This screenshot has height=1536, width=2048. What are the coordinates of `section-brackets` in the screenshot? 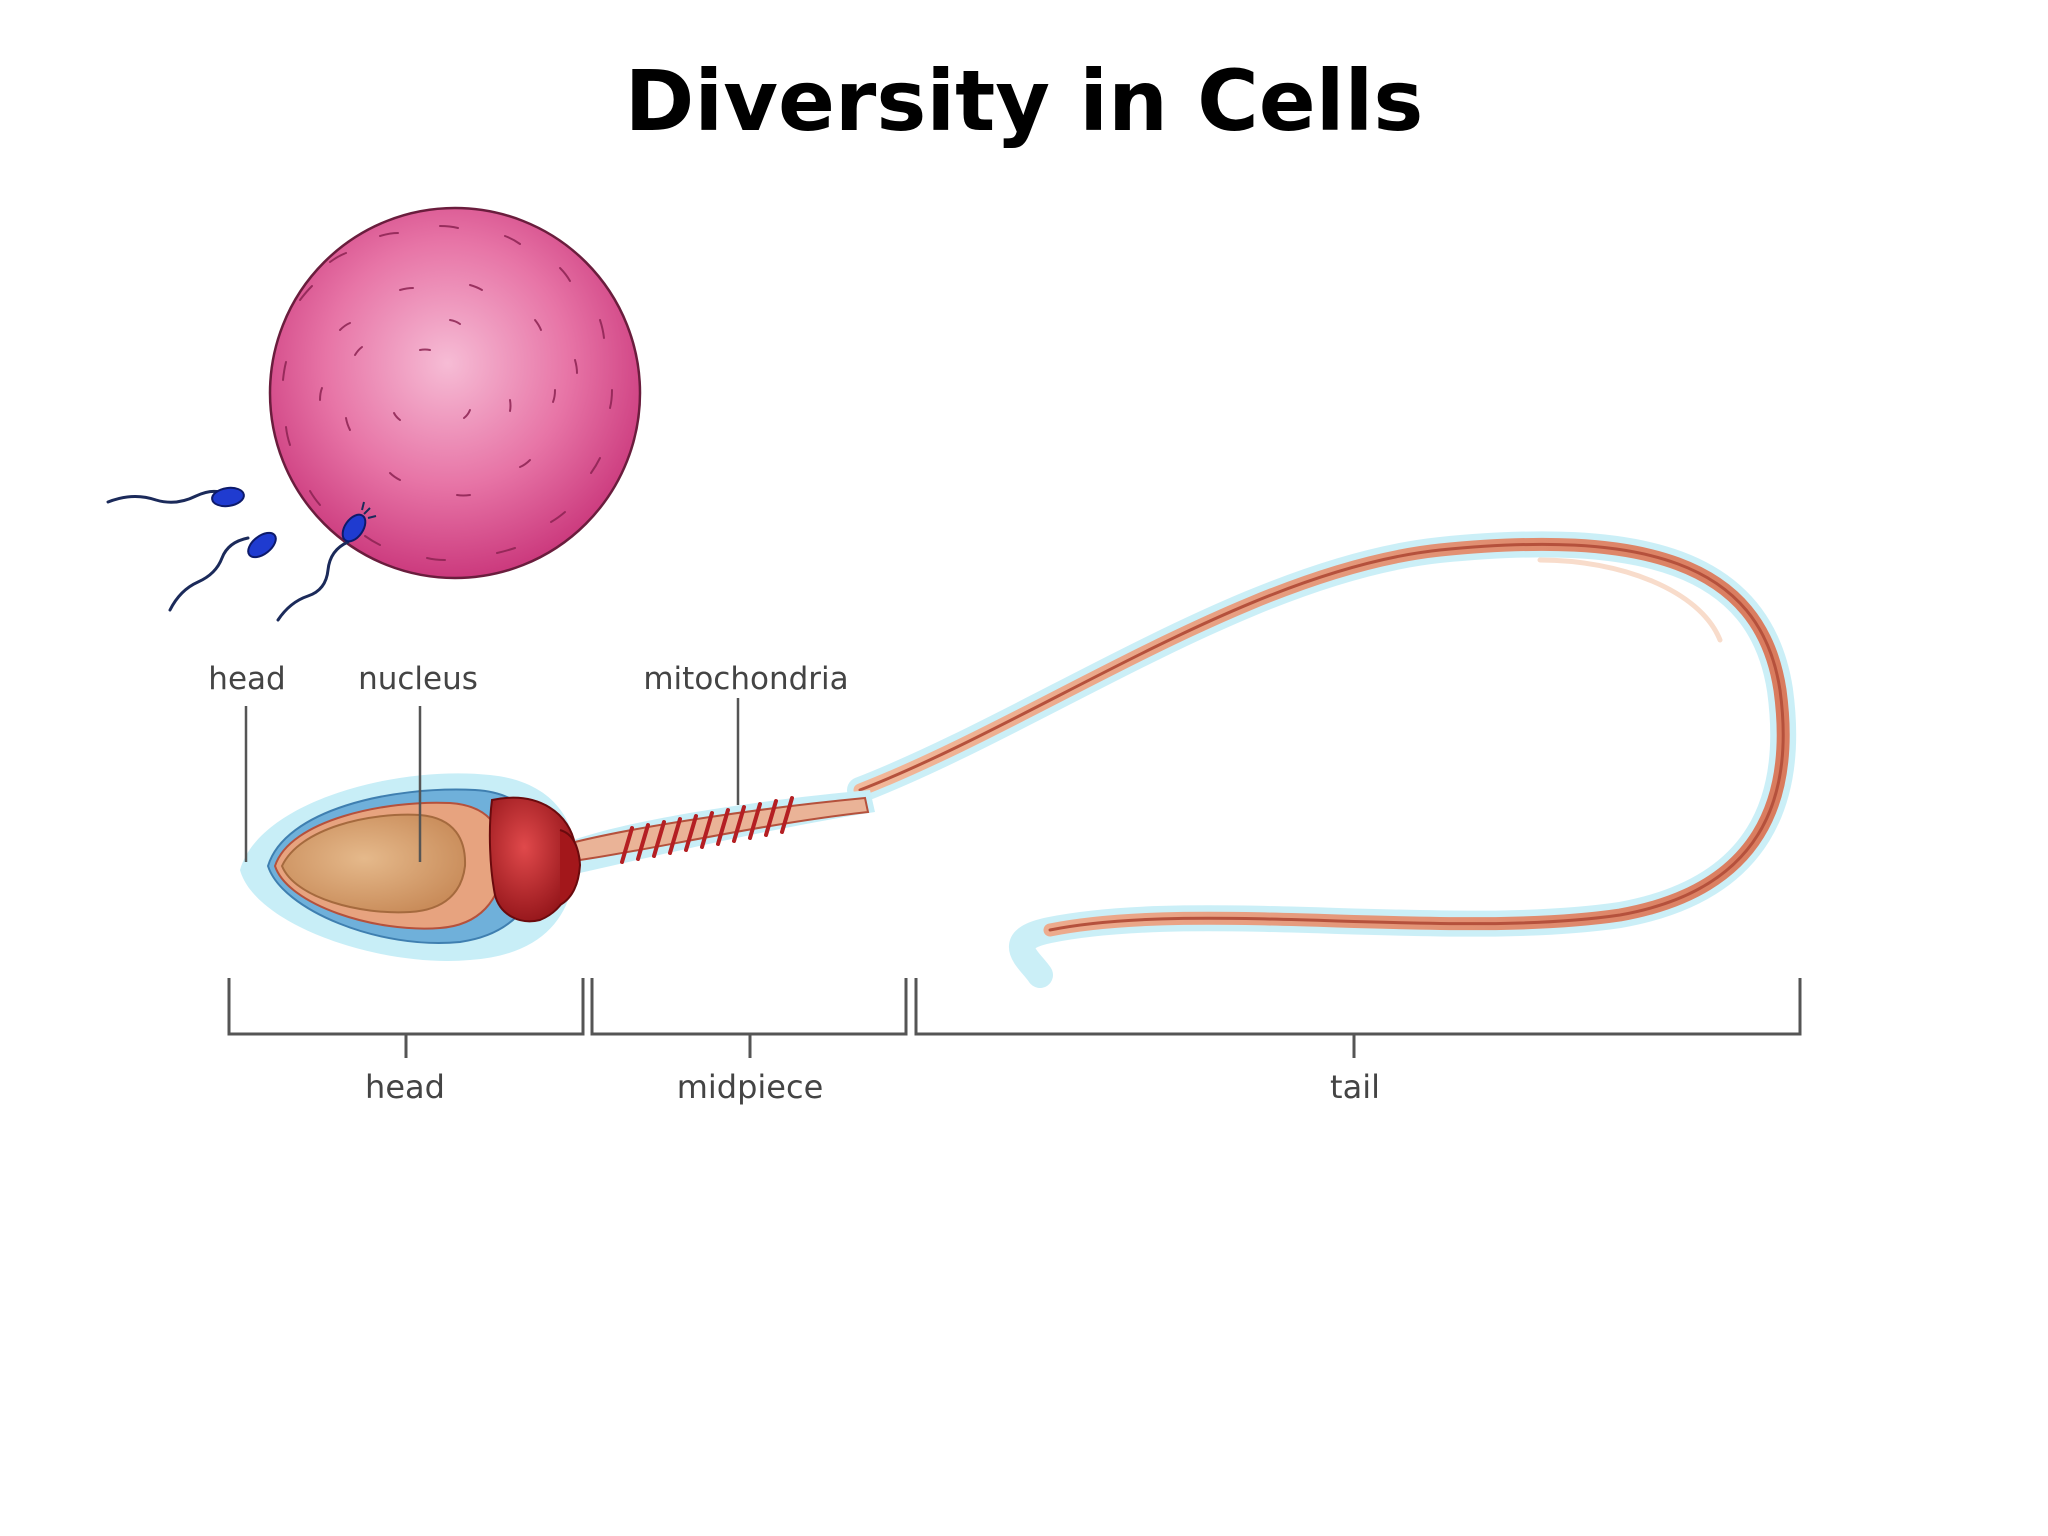 It's located at (1014, 1018).